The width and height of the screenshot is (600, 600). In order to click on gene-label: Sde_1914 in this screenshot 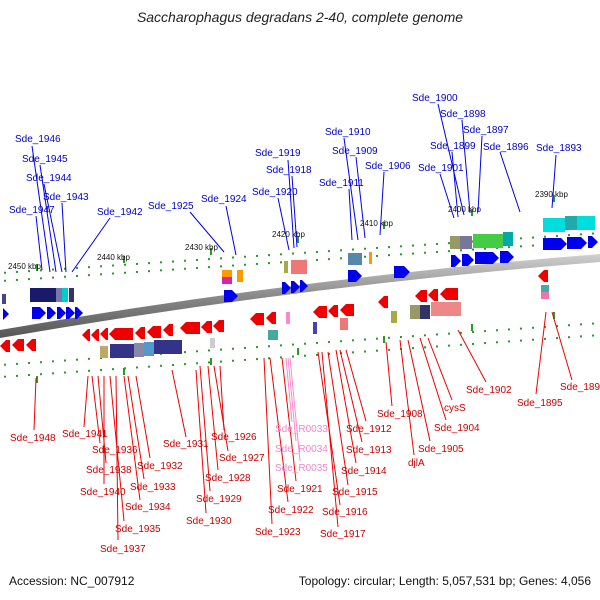, I will do `click(364, 471)`.